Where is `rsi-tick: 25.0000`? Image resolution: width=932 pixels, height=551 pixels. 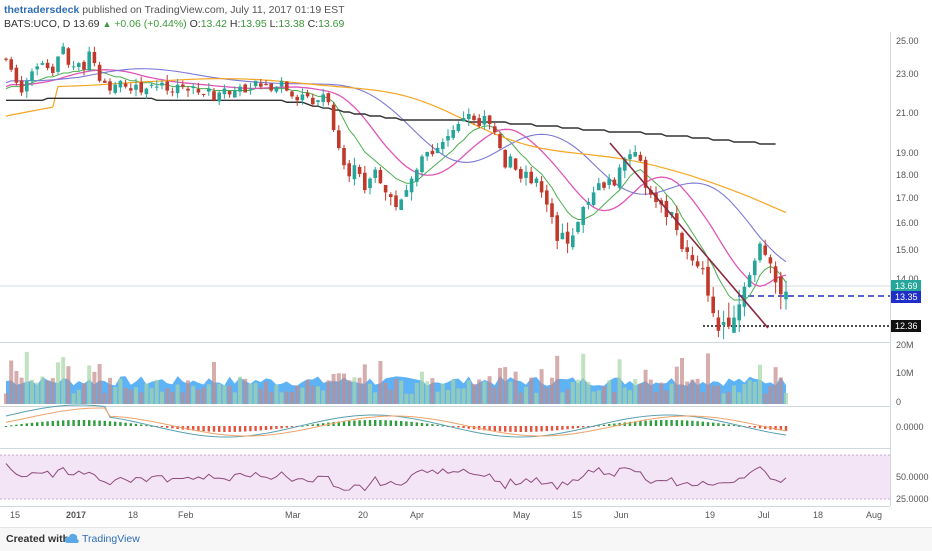
rsi-tick: 25.0000 is located at coordinates (912, 499).